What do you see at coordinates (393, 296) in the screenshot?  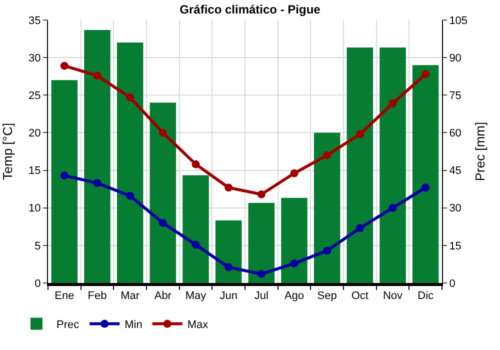 I see `x-tick-label: Nov` at bounding box center [393, 296].